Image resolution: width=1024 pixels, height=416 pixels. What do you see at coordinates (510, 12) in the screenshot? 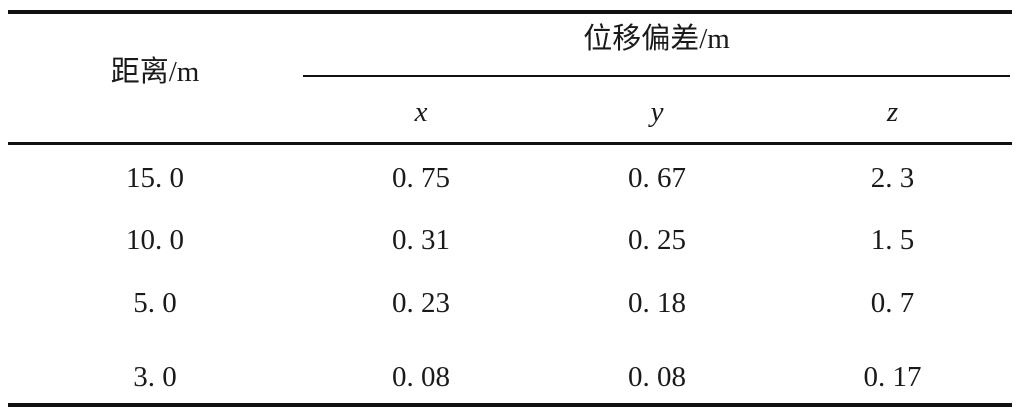
I see `table-top-rule` at bounding box center [510, 12].